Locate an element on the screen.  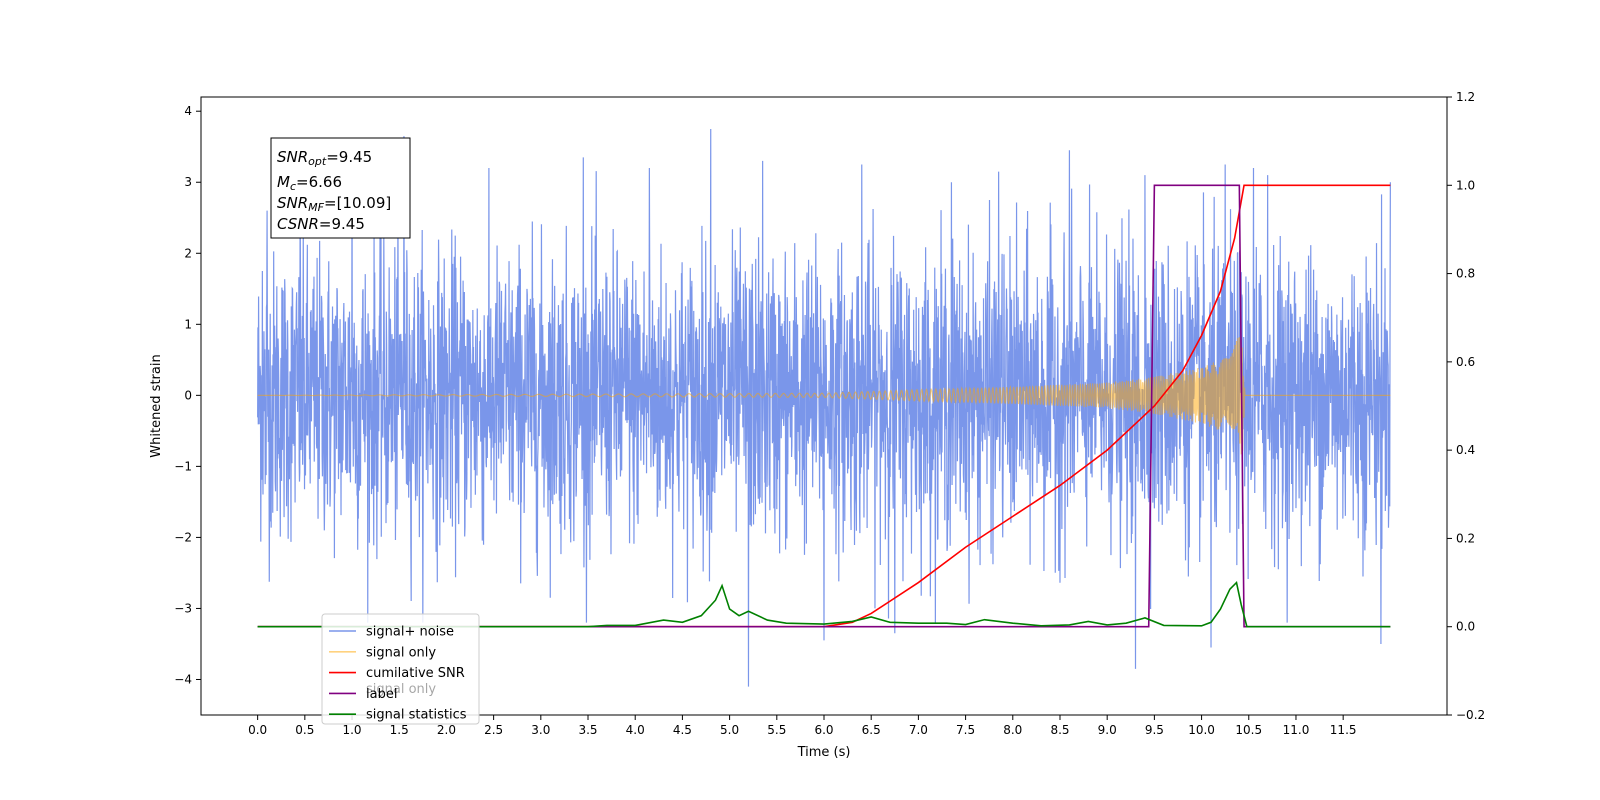
legend-entry: signal+ noise is located at coordinates (410, 632).